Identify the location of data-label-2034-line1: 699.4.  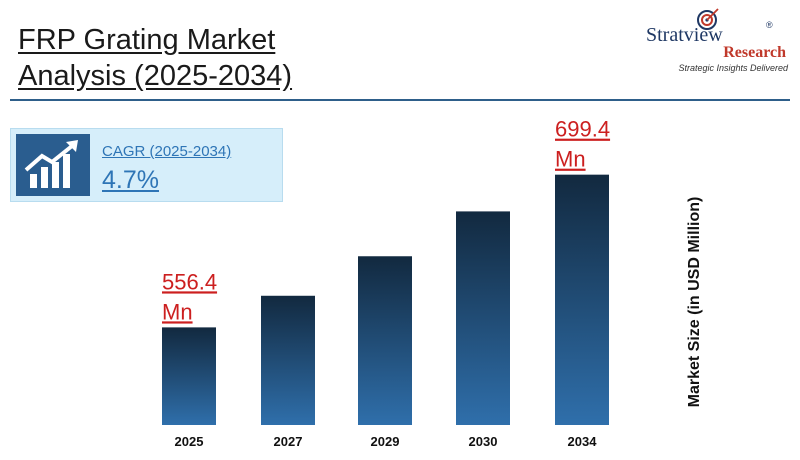
(582, 129).